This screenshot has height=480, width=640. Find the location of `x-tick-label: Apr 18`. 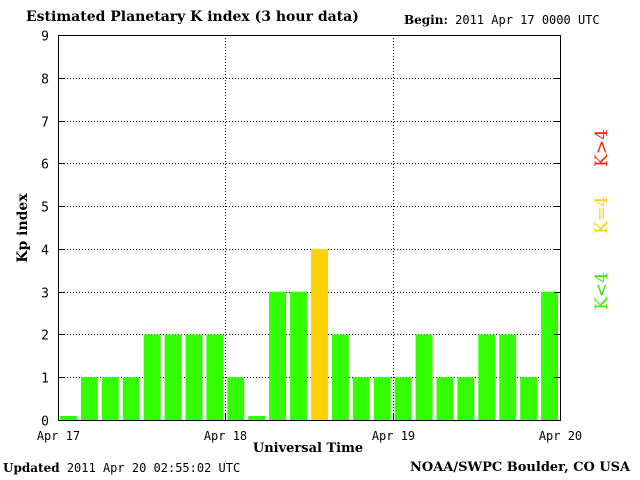

x-tick-label: Apr 18 is located at coordinates (225, 436).